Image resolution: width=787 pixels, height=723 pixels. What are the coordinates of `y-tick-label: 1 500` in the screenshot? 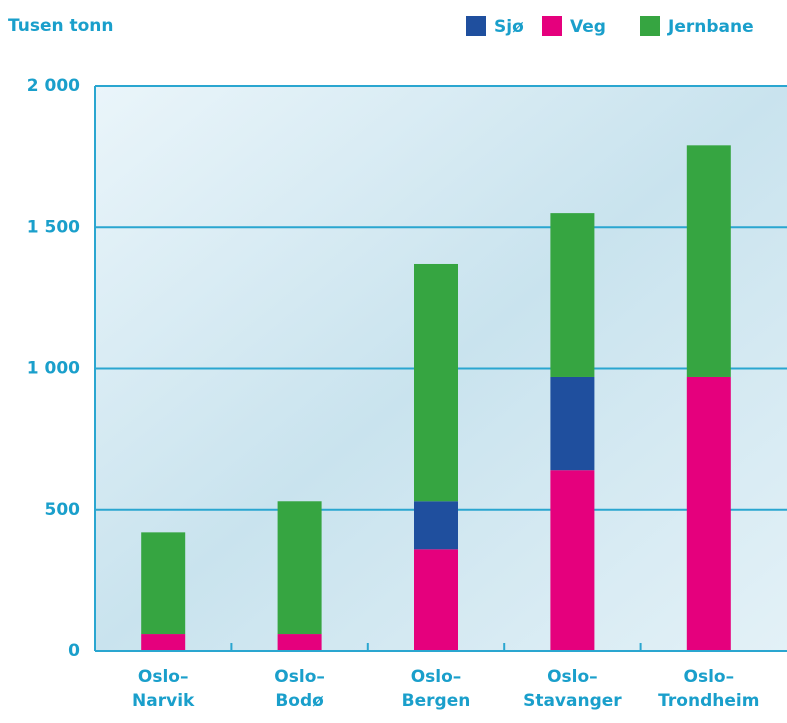 It's located at (53, 227).